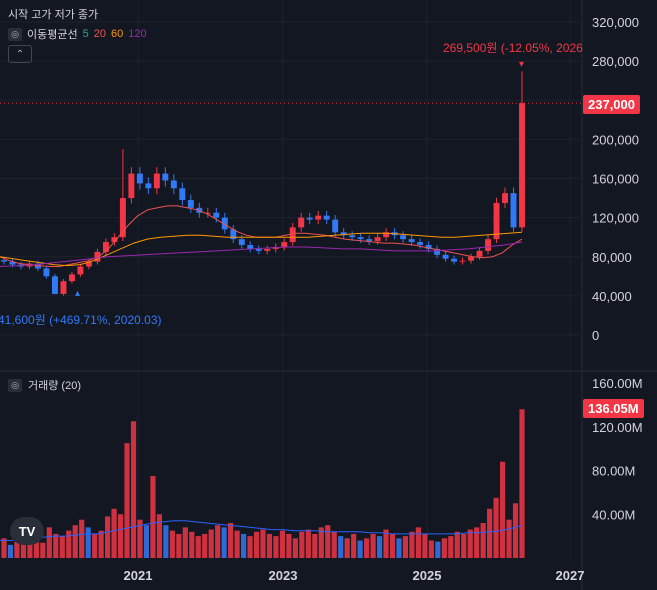 The image size is (657, 590). Describe the element at coordinates (20, 54) in the screenshot. I see `collapse-legend-button: ⌃` at that location.